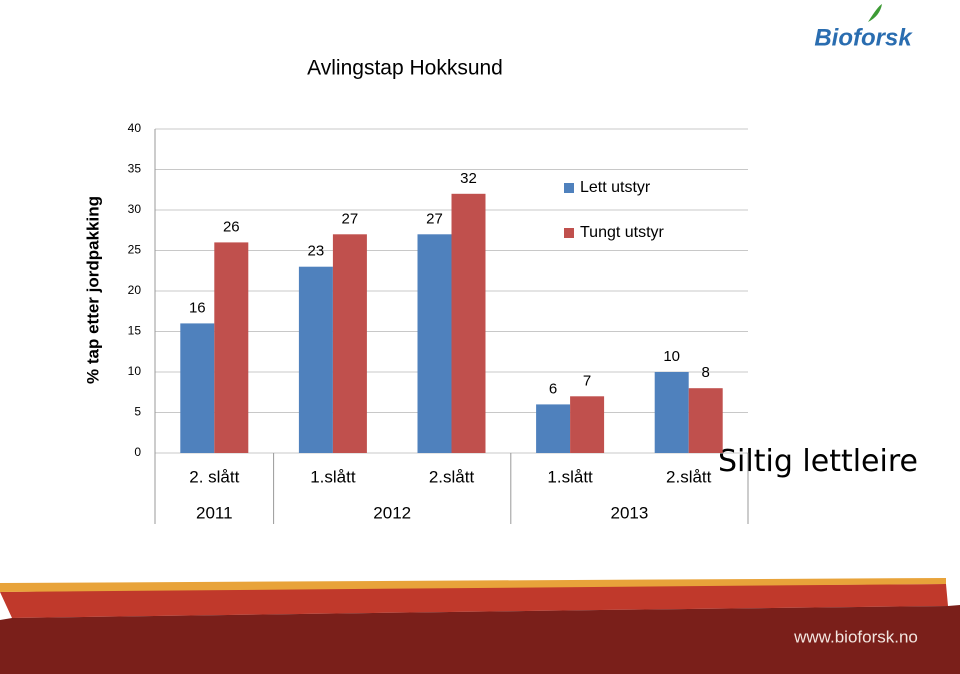 Image resolution: width=960 pixels, height=674 pixels. I want to click on logo-leaf, so click(875, 13).